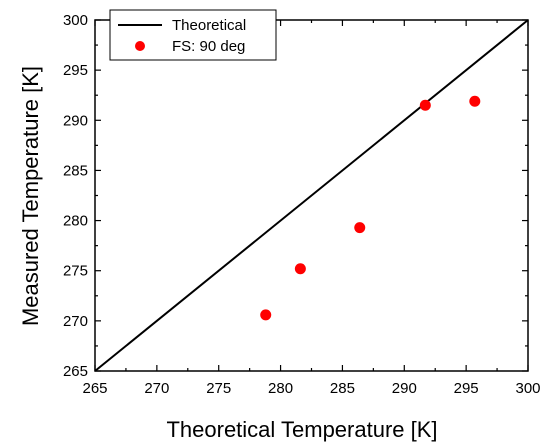  Describe the element at coordinates (75, 70) in the screenshot. I see `y-tick-label: 295` at that location.